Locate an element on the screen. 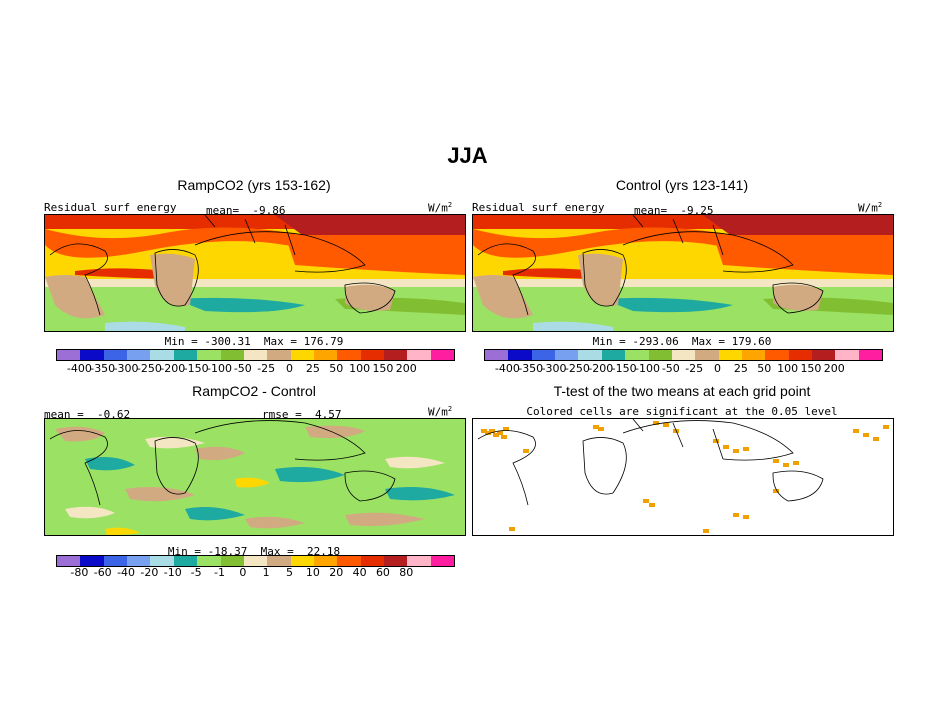 The height and width of the screenshot is (723, 935). colorbar-tick-label: -10 is located at coordinates (172, 572).